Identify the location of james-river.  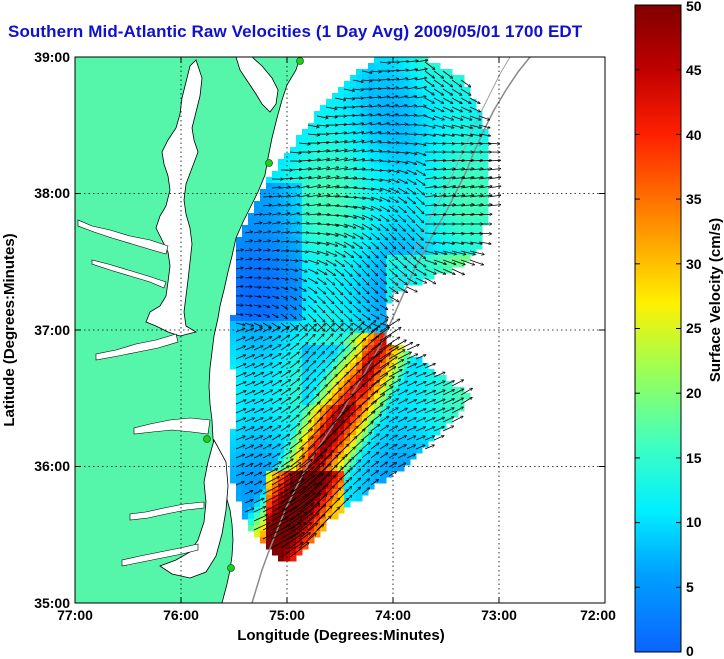
(137, 347).